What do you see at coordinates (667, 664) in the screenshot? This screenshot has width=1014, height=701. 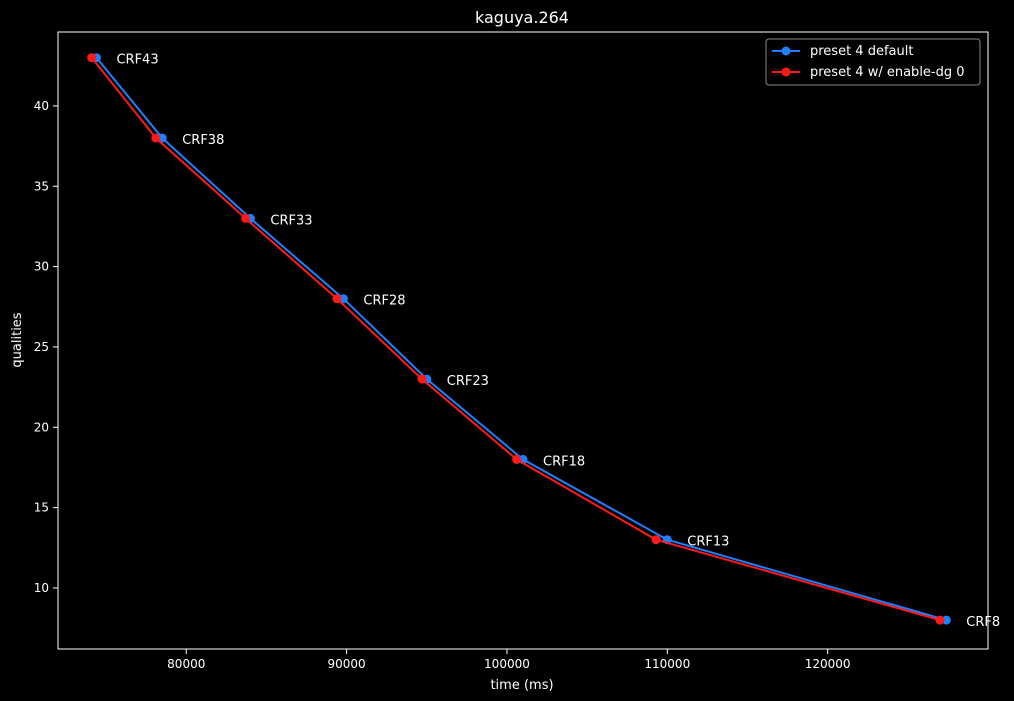 I see `x-tick-label: 110000` at bounding box center [667, 664].